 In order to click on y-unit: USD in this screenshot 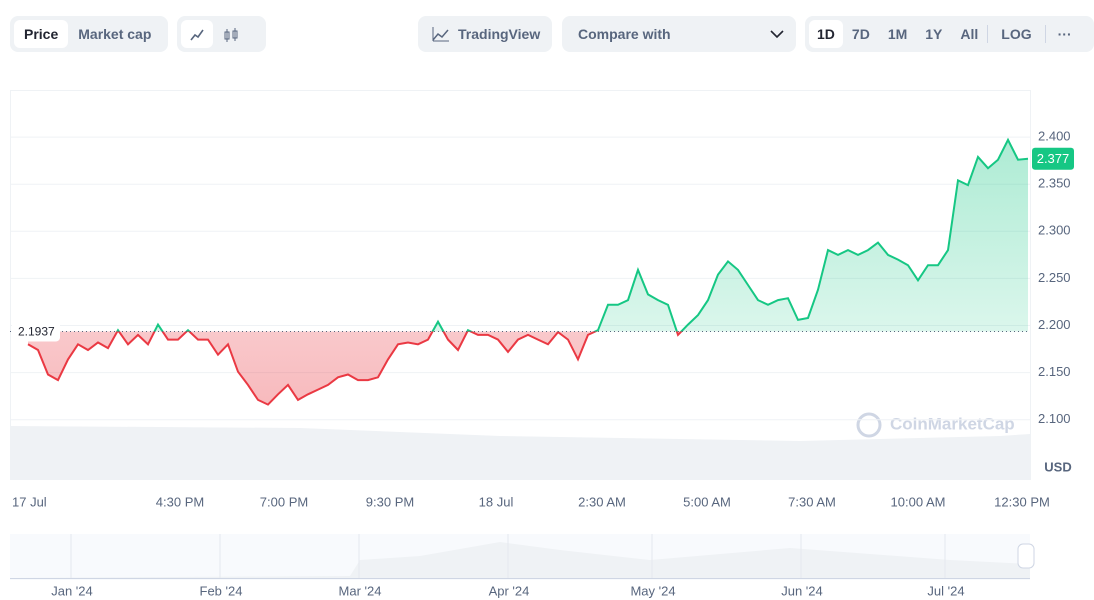, I will do `click(1057, 466)`.